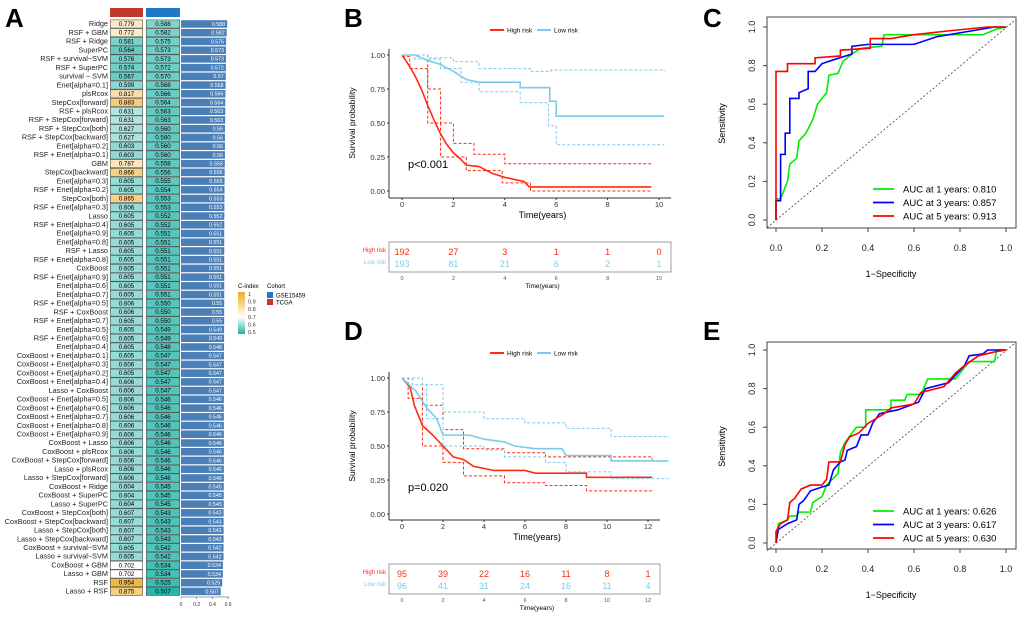 The height and width of the screenshot is (618, 1020). Describe the element at coordinates (127, 356) in the screenshot. I see `tcga-cindex-value: 0.605` at that location.